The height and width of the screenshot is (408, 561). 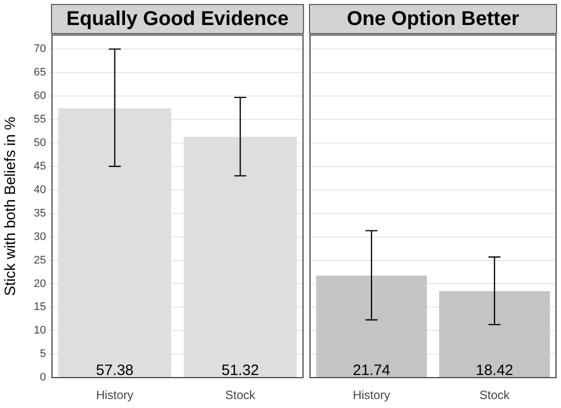 I want to click on y-tick-label: 45, so click(x=40, y=166).